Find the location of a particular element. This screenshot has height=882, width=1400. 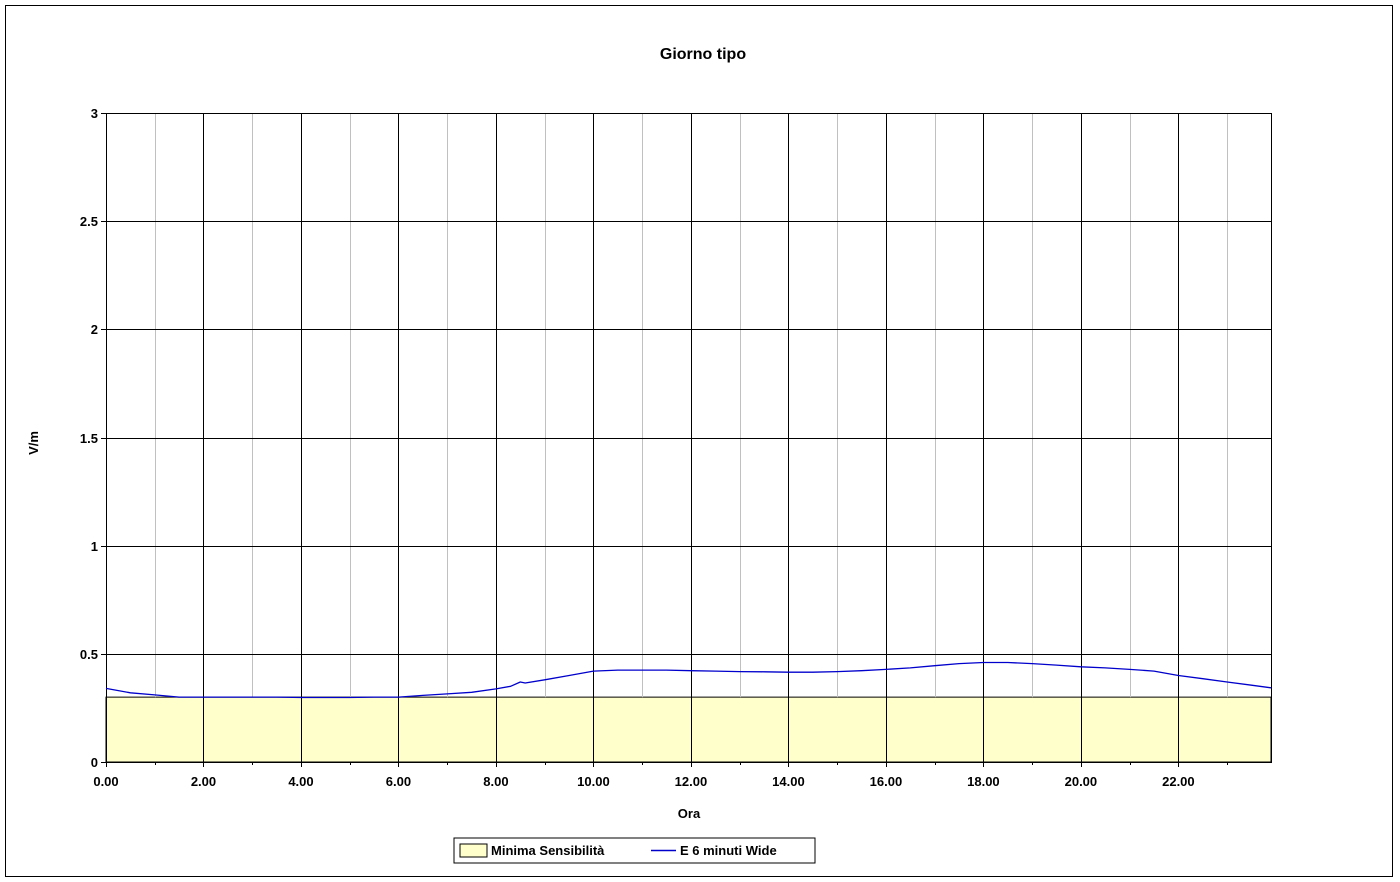

x-tick-label: 8.00 is located at coordinates (495, 781).